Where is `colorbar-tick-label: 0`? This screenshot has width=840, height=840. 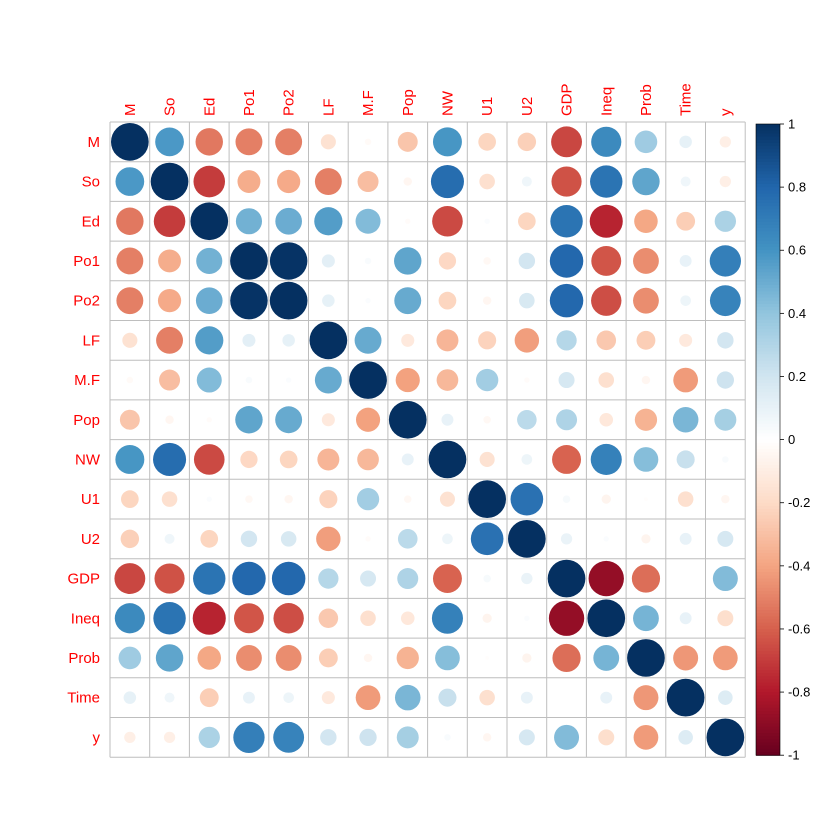 colorbar-tick-label: 0 is located at coordinates (791, 439).